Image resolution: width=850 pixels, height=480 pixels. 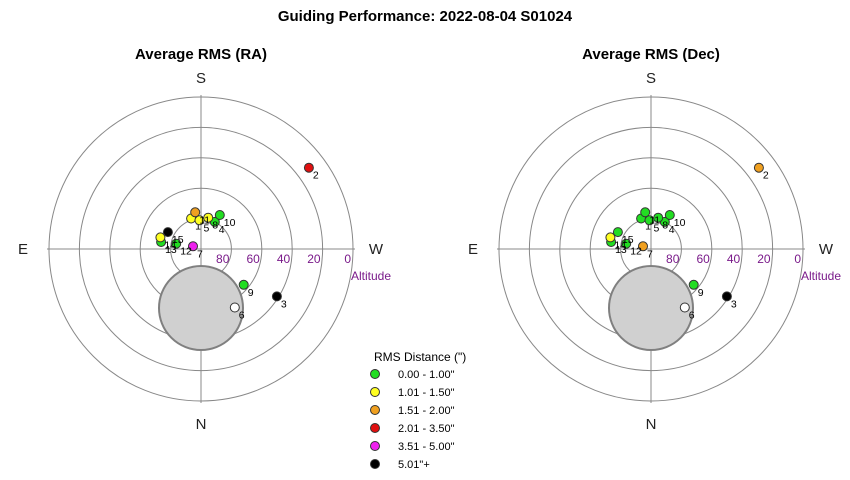 What do you see at coordinates (701, 293) in the screenshot?
I see `panel-2-point-label-9: 9` at bounding box center [701, 293].